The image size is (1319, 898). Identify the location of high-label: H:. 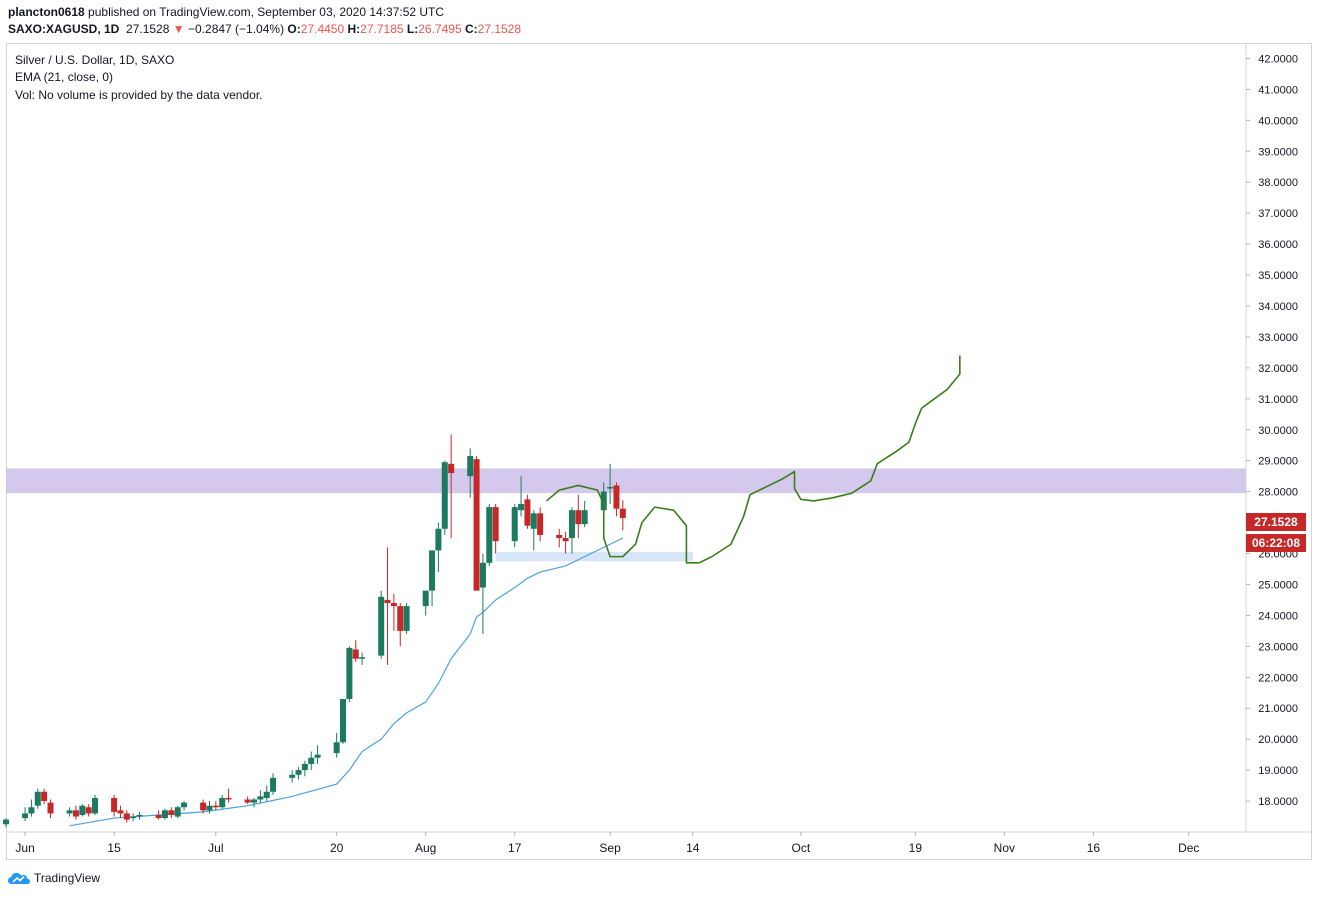
(354, 29).